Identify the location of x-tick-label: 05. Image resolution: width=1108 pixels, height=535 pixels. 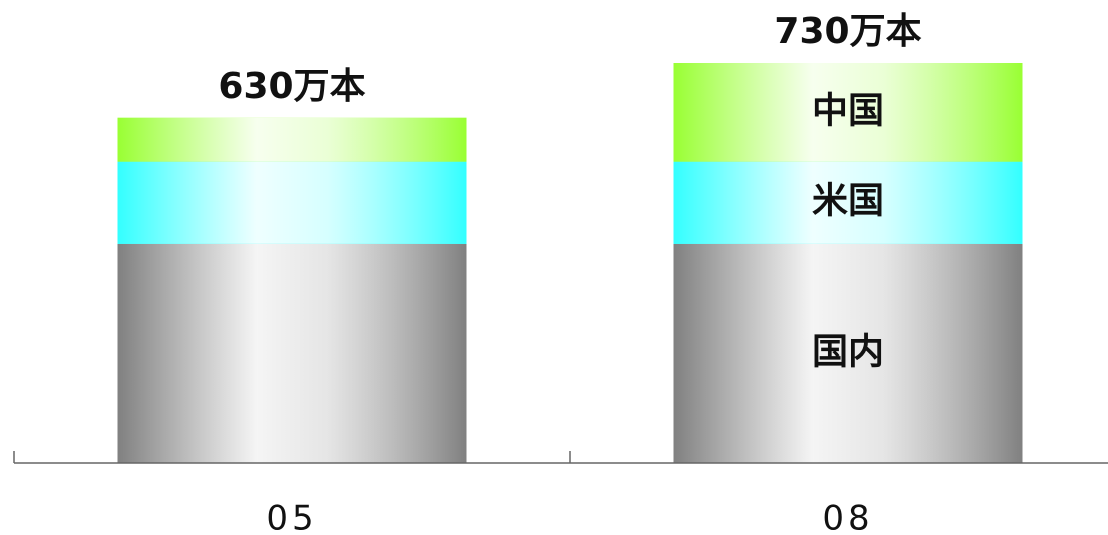
(291, 517).